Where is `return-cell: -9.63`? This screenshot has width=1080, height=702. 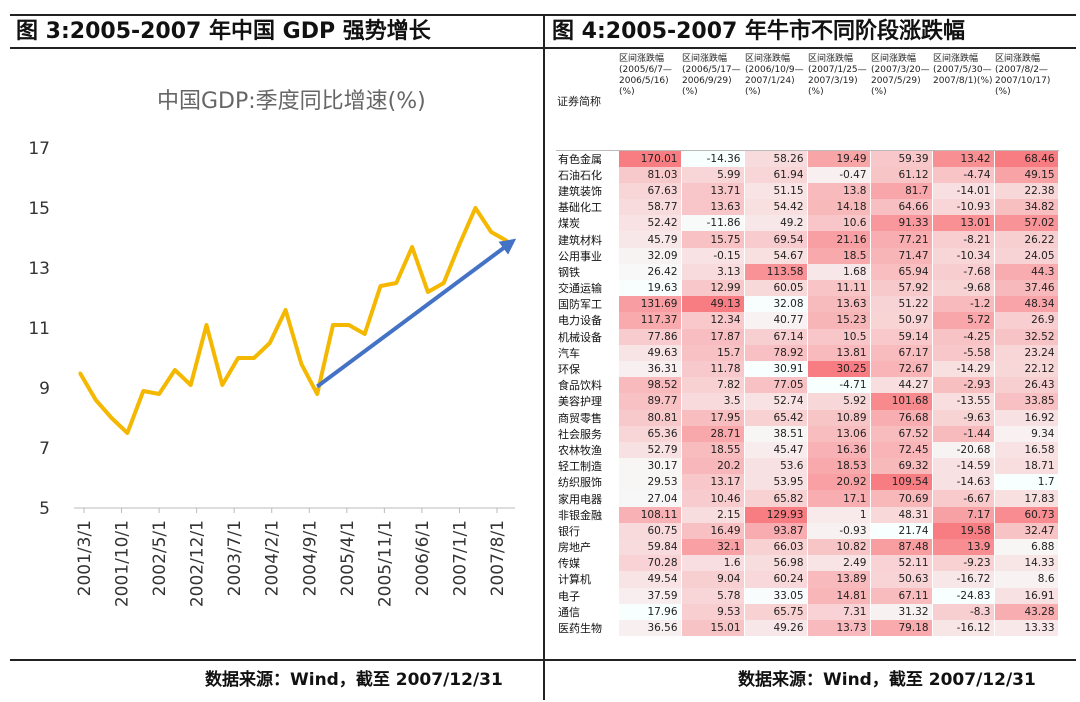 return-cell: -9.63 is located at coordinates (963, 417).